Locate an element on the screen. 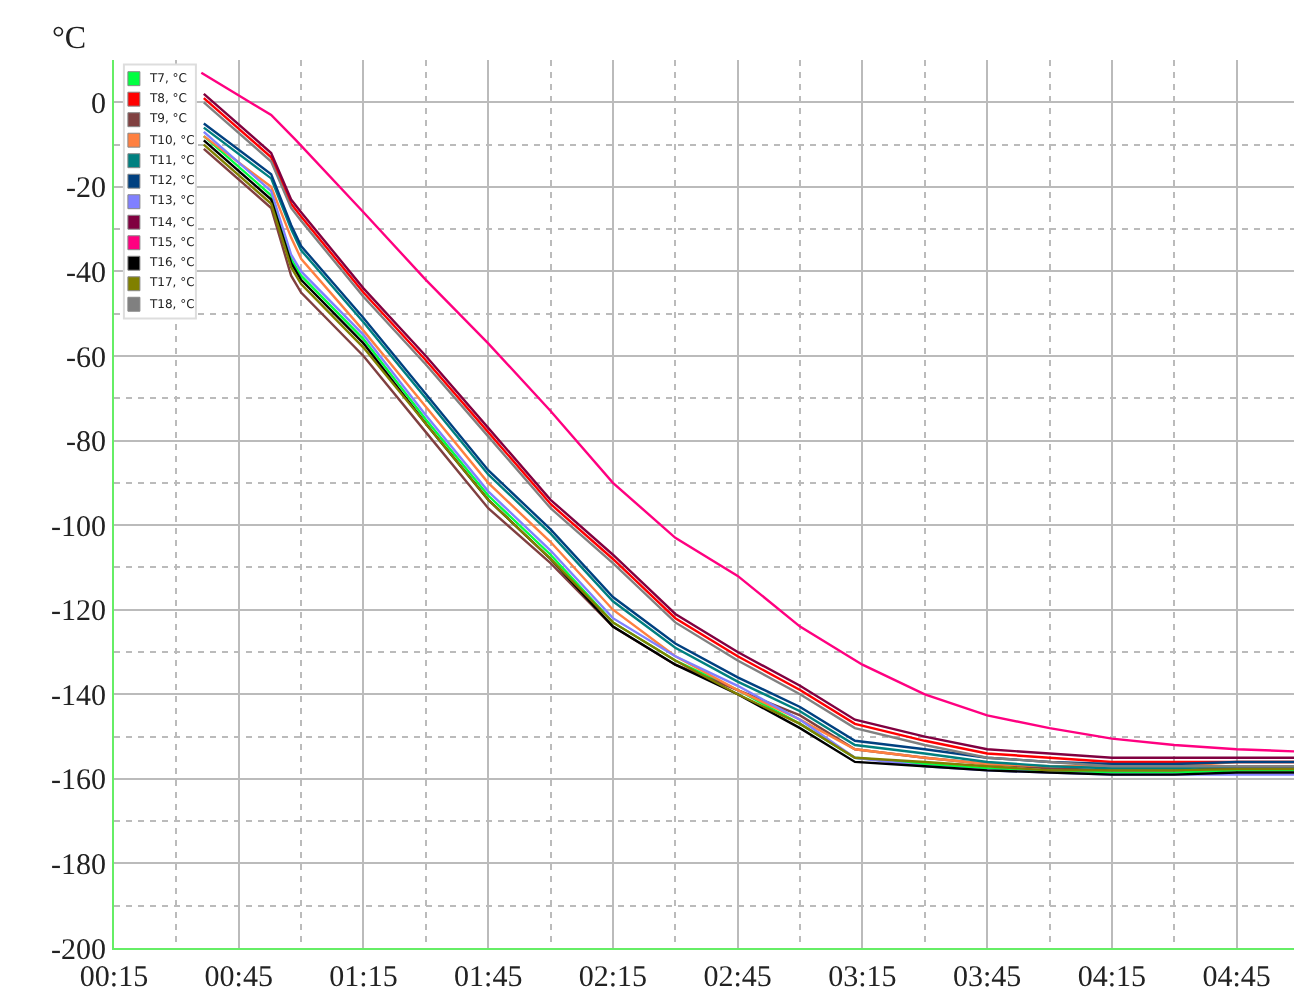 This screenshot has height=998, width=1298. y-tick-label: -20 is located at coordinates (86, 189).